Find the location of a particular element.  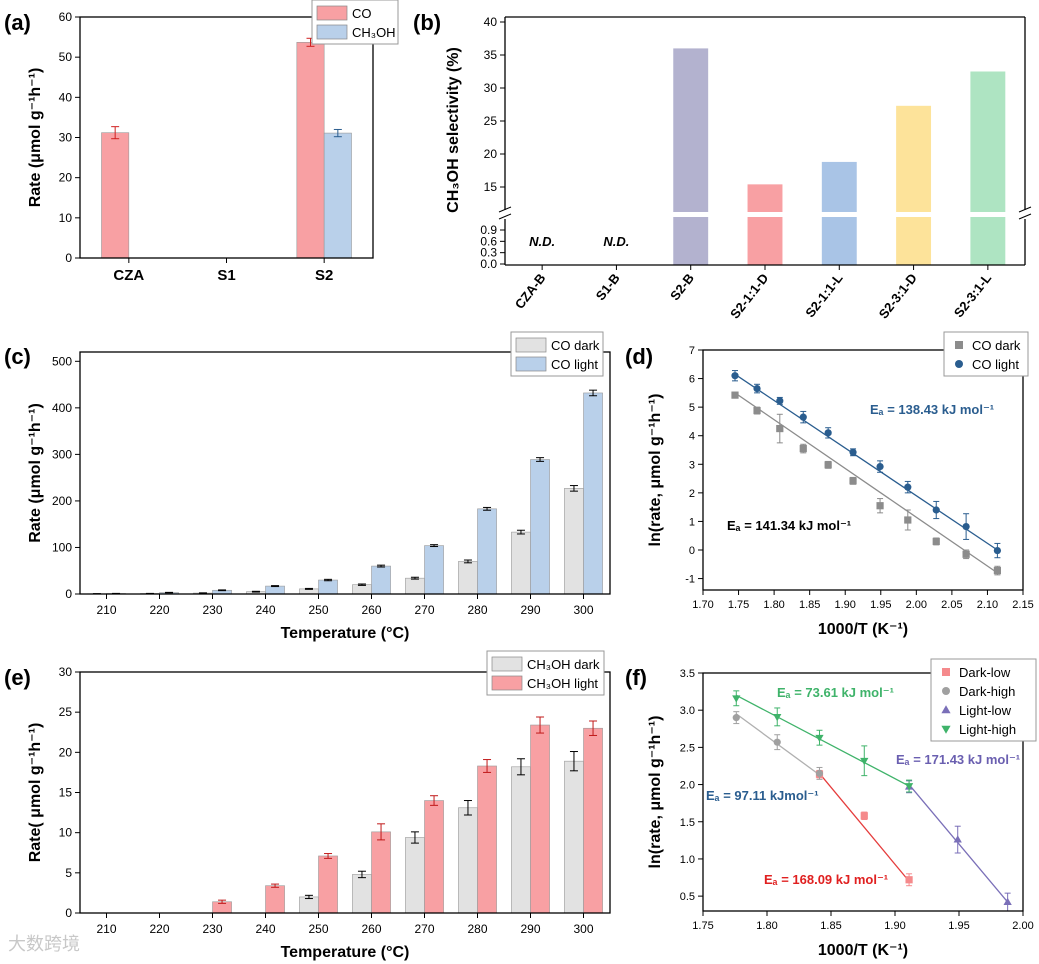

activation-energy-label: Eₐ = 138.43 kJ mol⁻¹ is located at coordinates (932, 409).